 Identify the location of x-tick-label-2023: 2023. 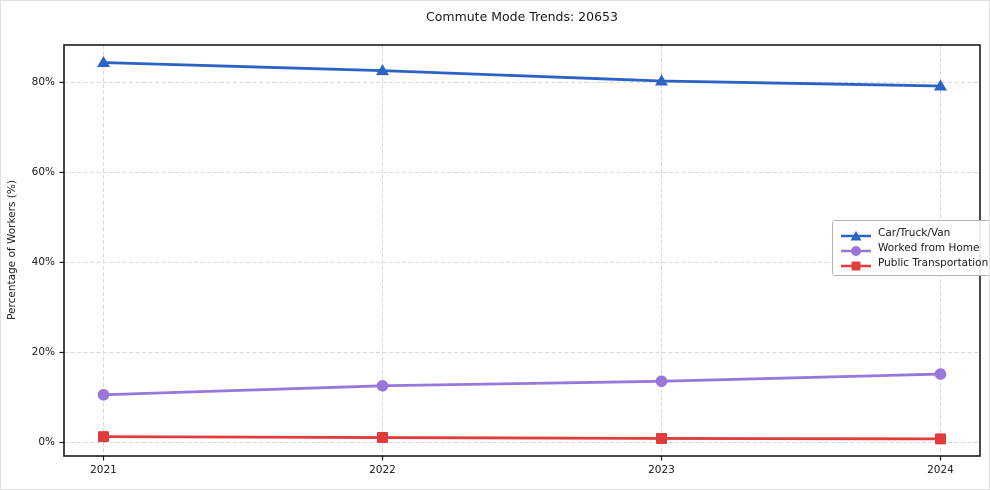
(661, 470).